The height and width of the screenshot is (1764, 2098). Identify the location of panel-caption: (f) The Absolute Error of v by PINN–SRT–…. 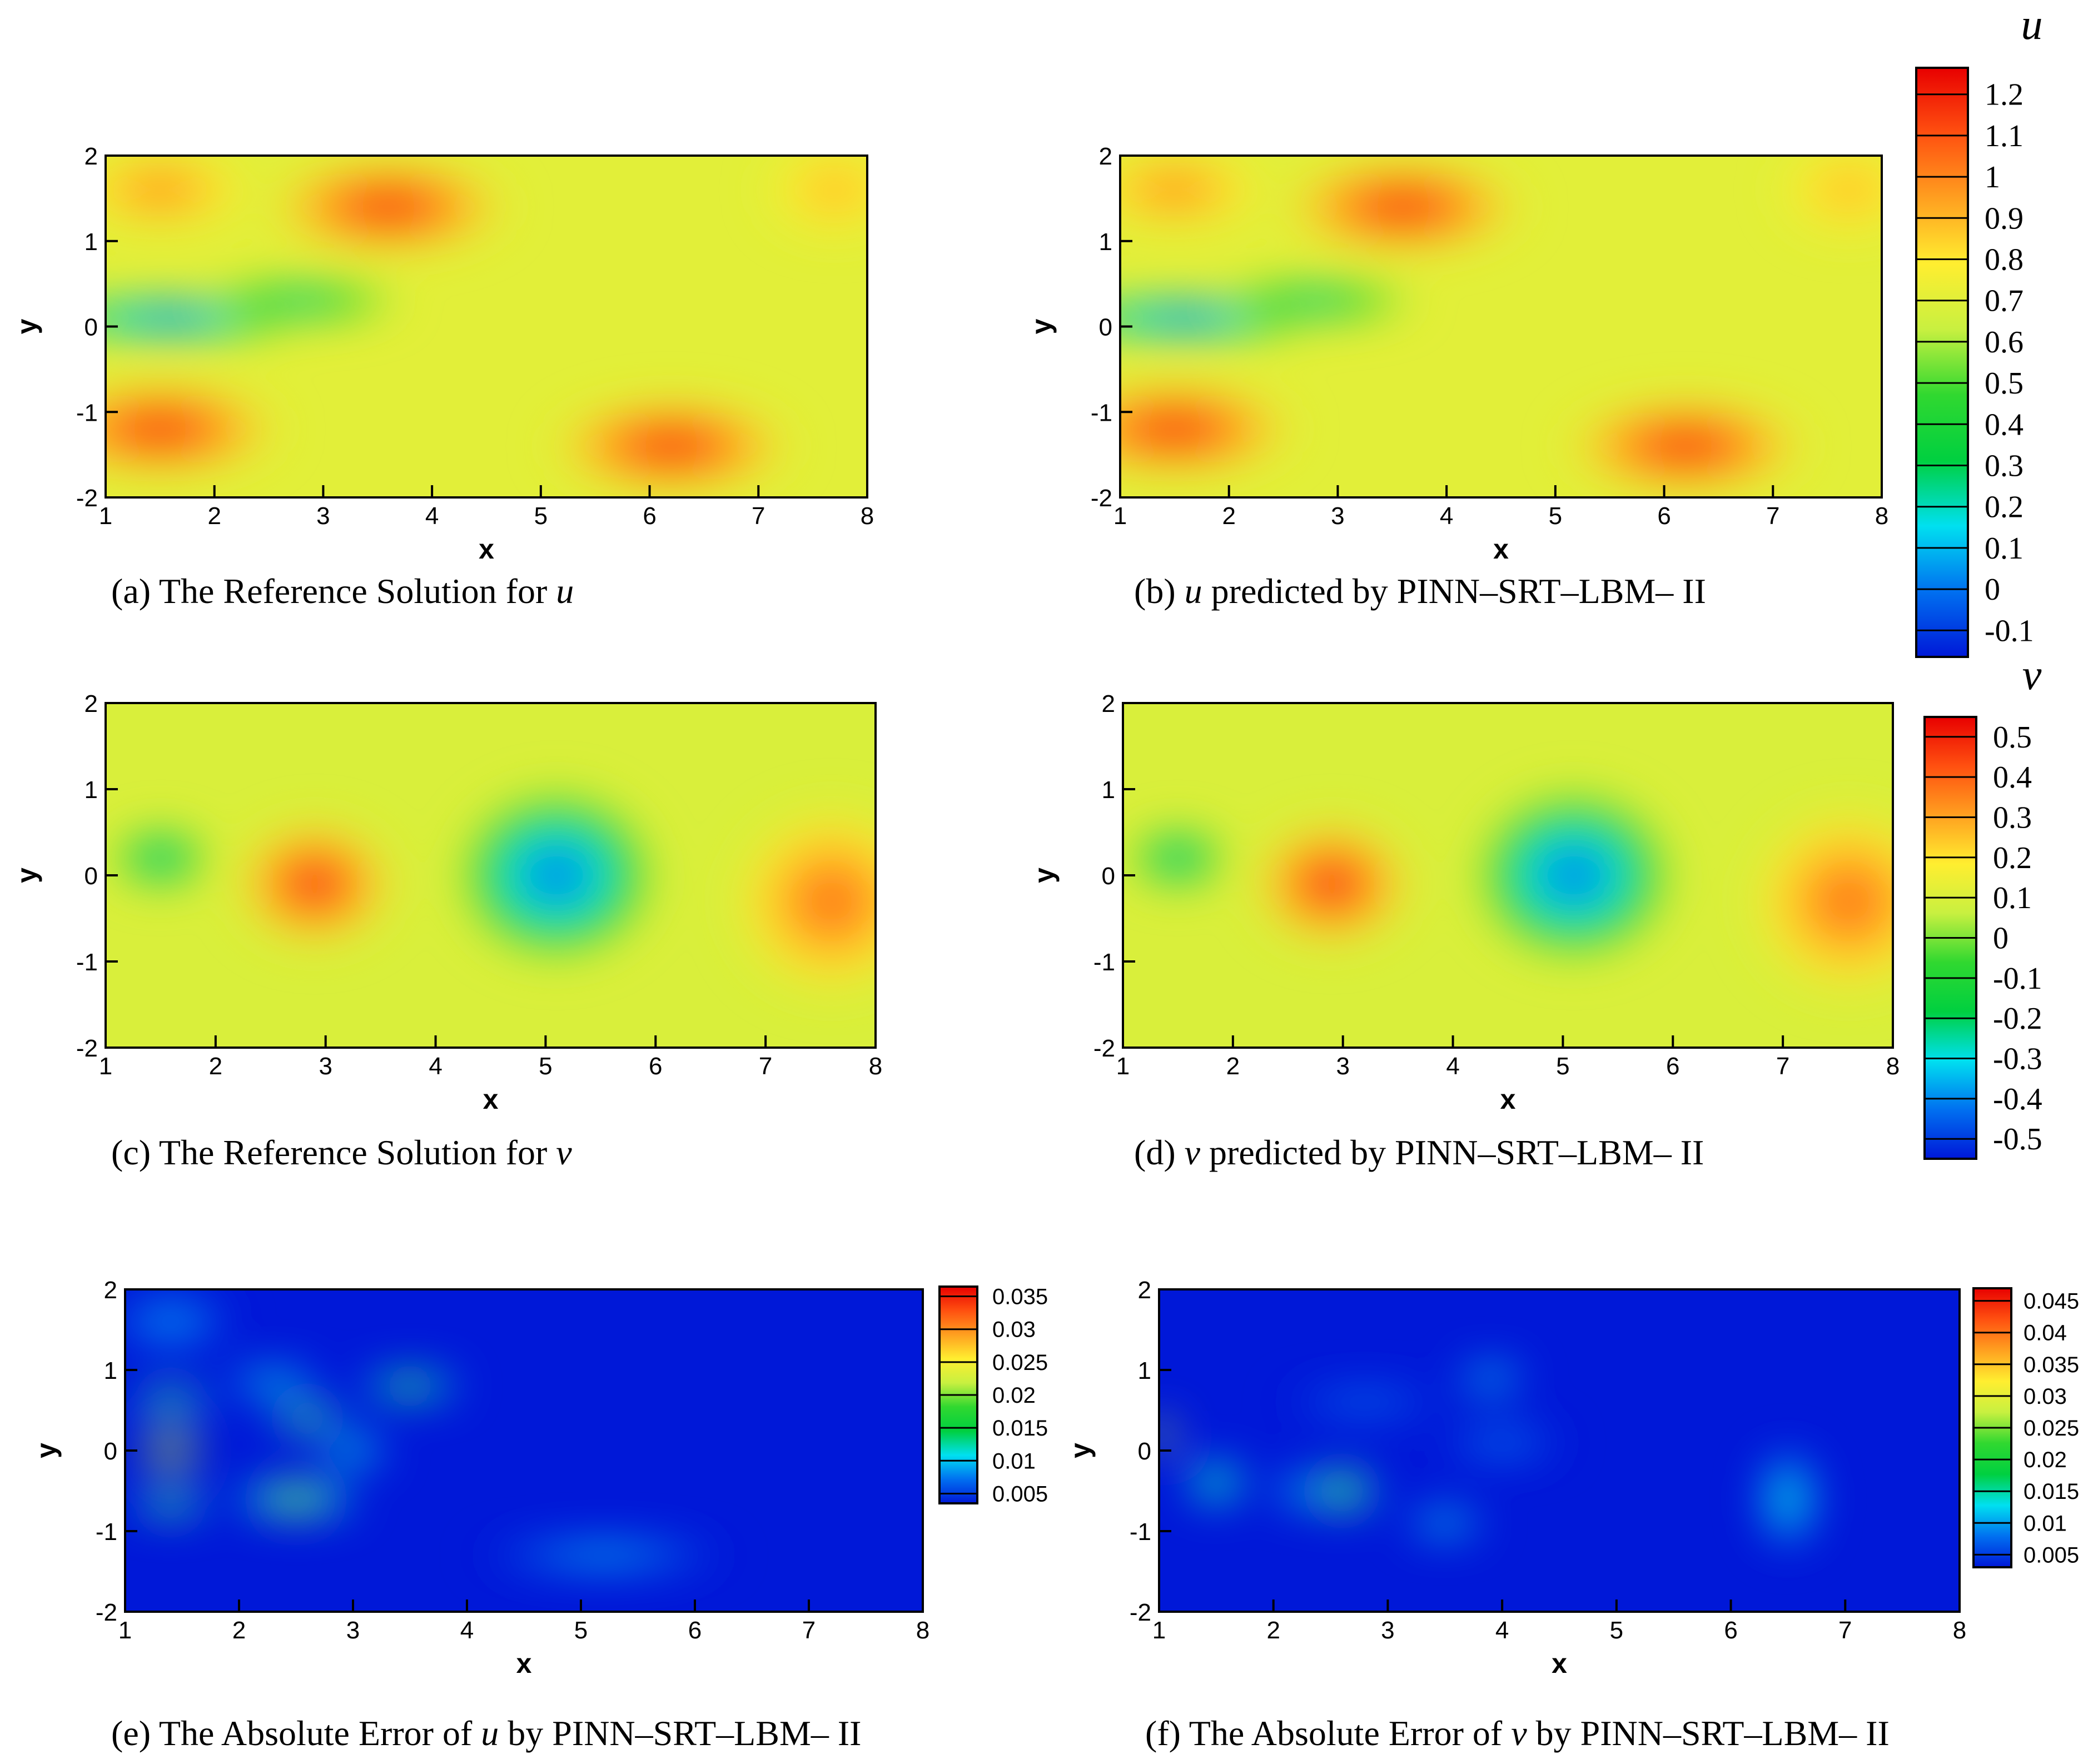
(1517, 1733).